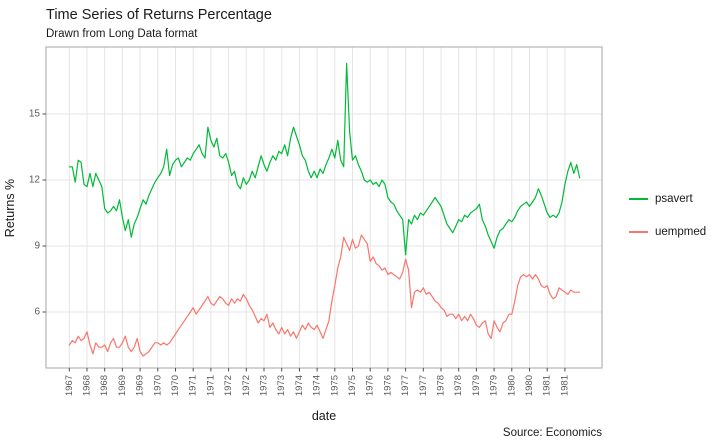 This screenshot has height=445, width=720. Describe the element at coordinates (552, 433) in the screenshot. I see `source-caption: Source: Economics` at that location.